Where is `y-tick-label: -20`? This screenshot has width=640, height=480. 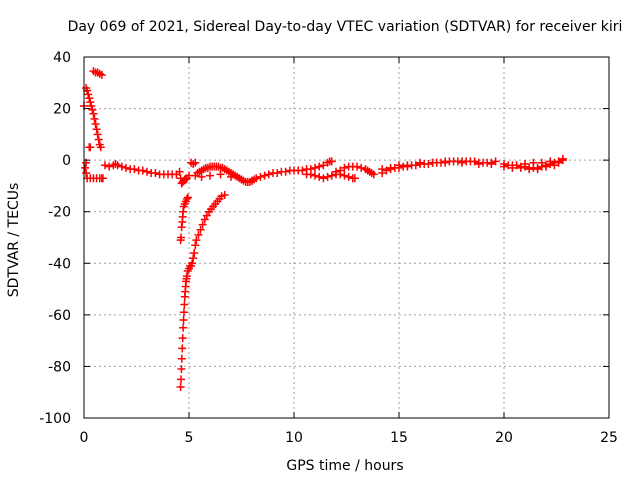 y-tick-label: -20 is located at coordinates (59, 213).